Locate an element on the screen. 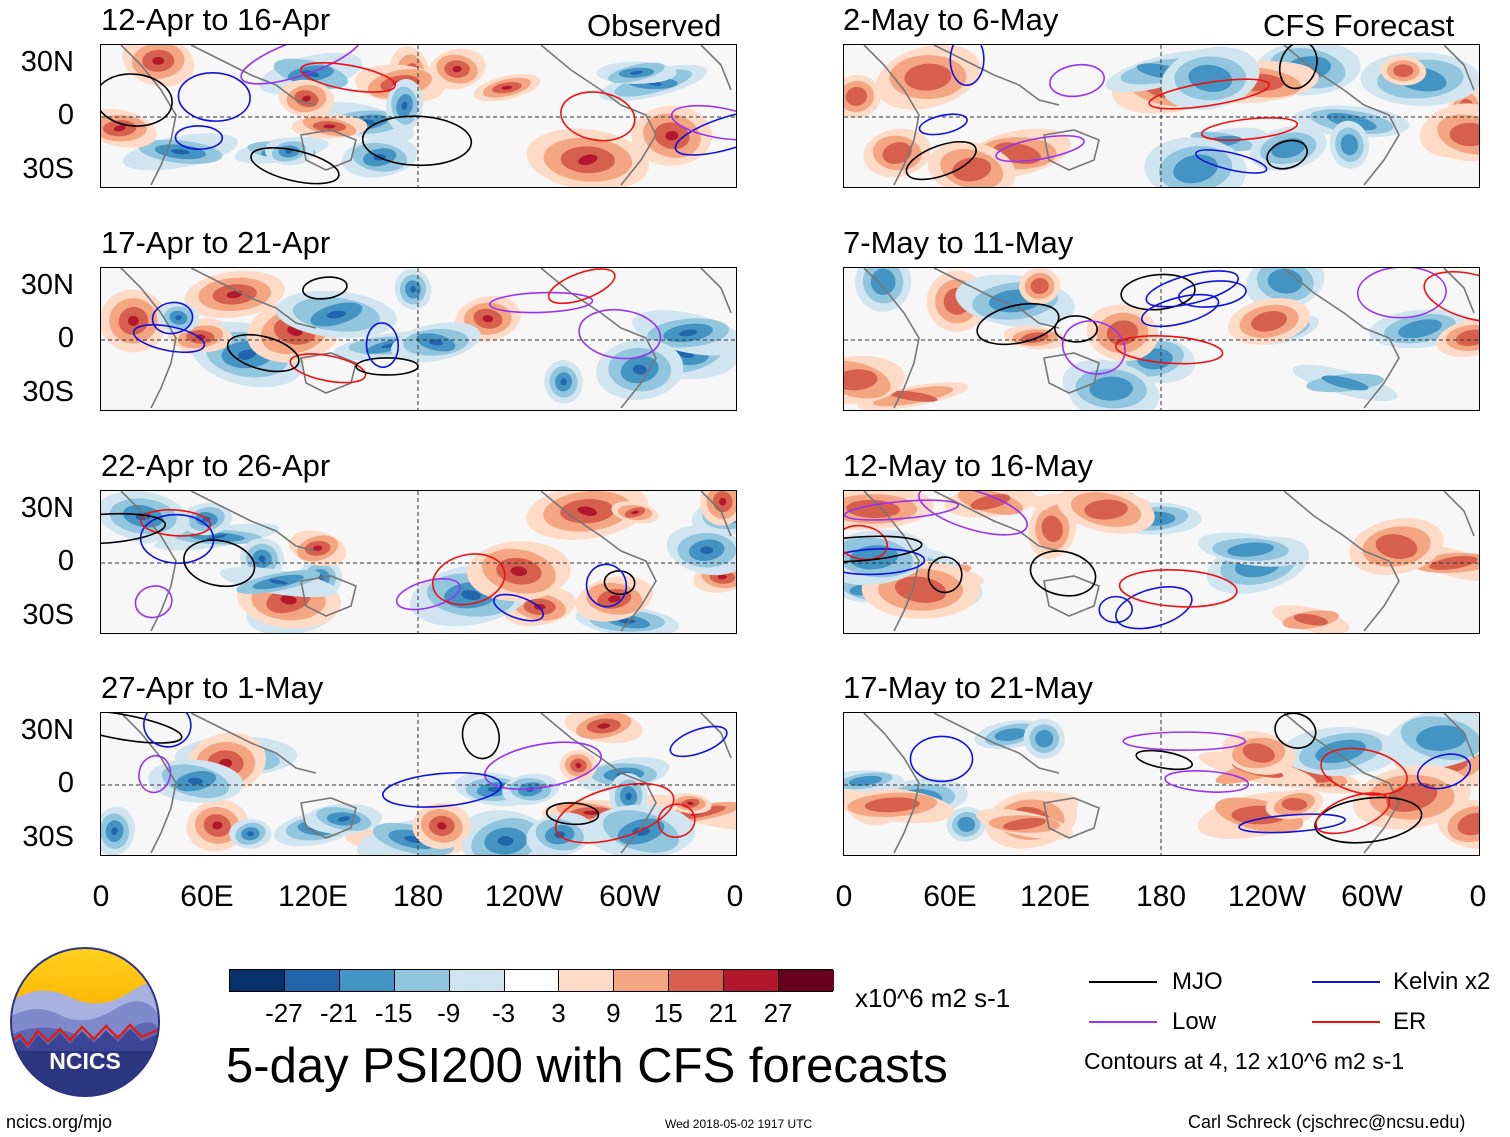 The height and width of the screenshot is (1137, 1510). logo-text: NCICS is located at coordinates (85, 1061).